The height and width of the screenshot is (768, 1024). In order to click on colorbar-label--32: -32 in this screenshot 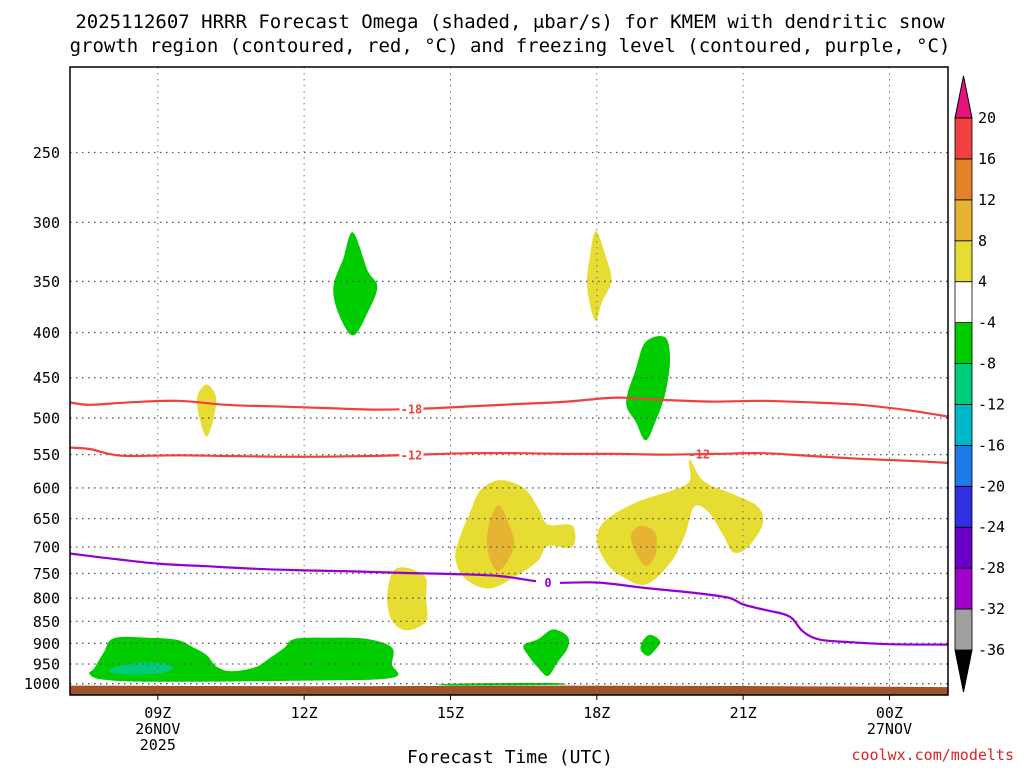, I will do `click(991, 609)`.